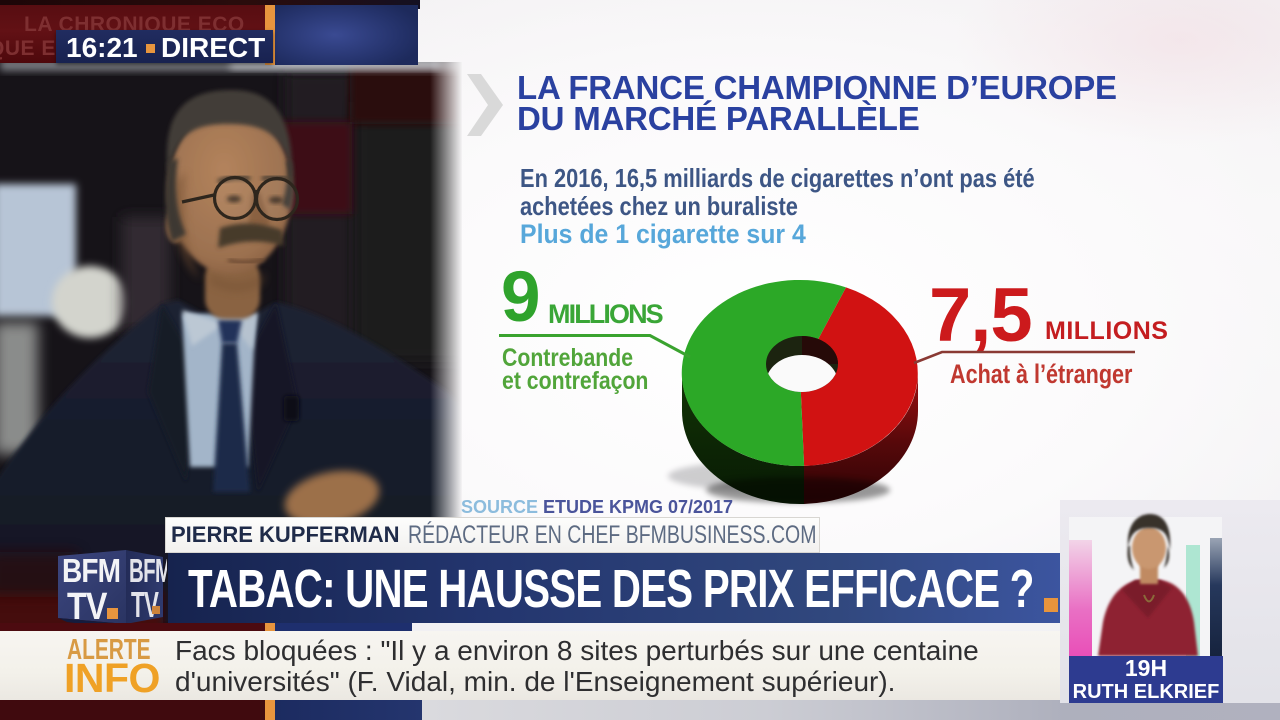 The image size is (1280, 720). Describe the element at coordinates (1146, 668) in the screenshot. I see `svg-text: 19H` at that location.